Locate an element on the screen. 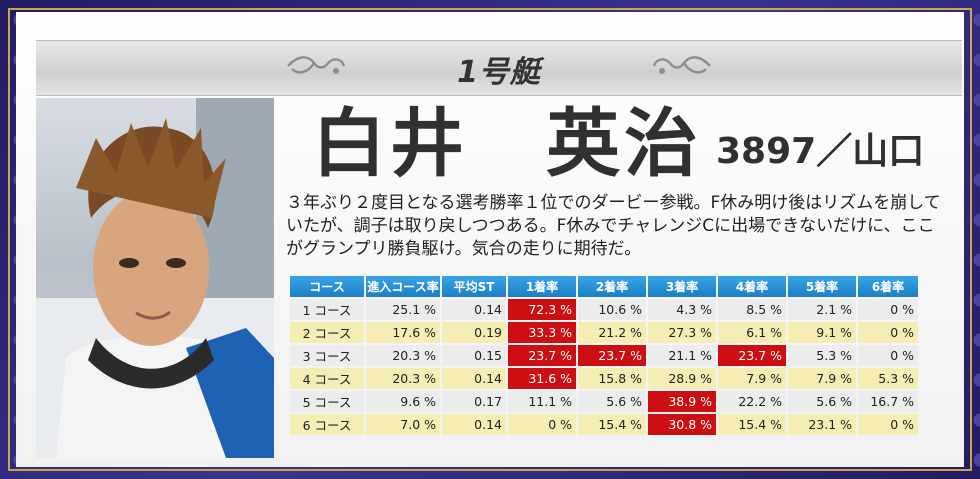 This screenshot has width=980, height=479. col-header: 6着率 is located at coordinates (888, 286).